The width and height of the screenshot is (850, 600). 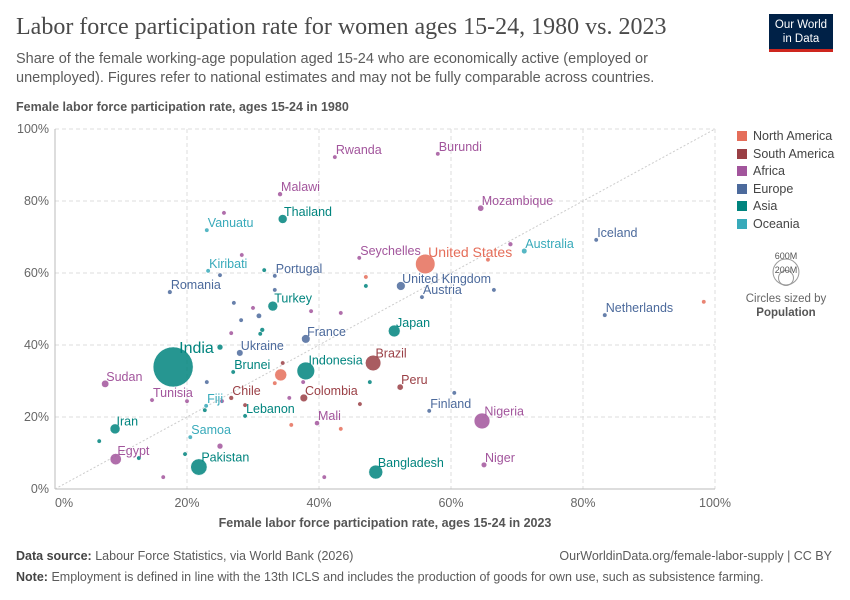 What do you see at coordinates (785, 154) in the screenshot?
I see `legend-item: South America` at bounding box center [785, 154].